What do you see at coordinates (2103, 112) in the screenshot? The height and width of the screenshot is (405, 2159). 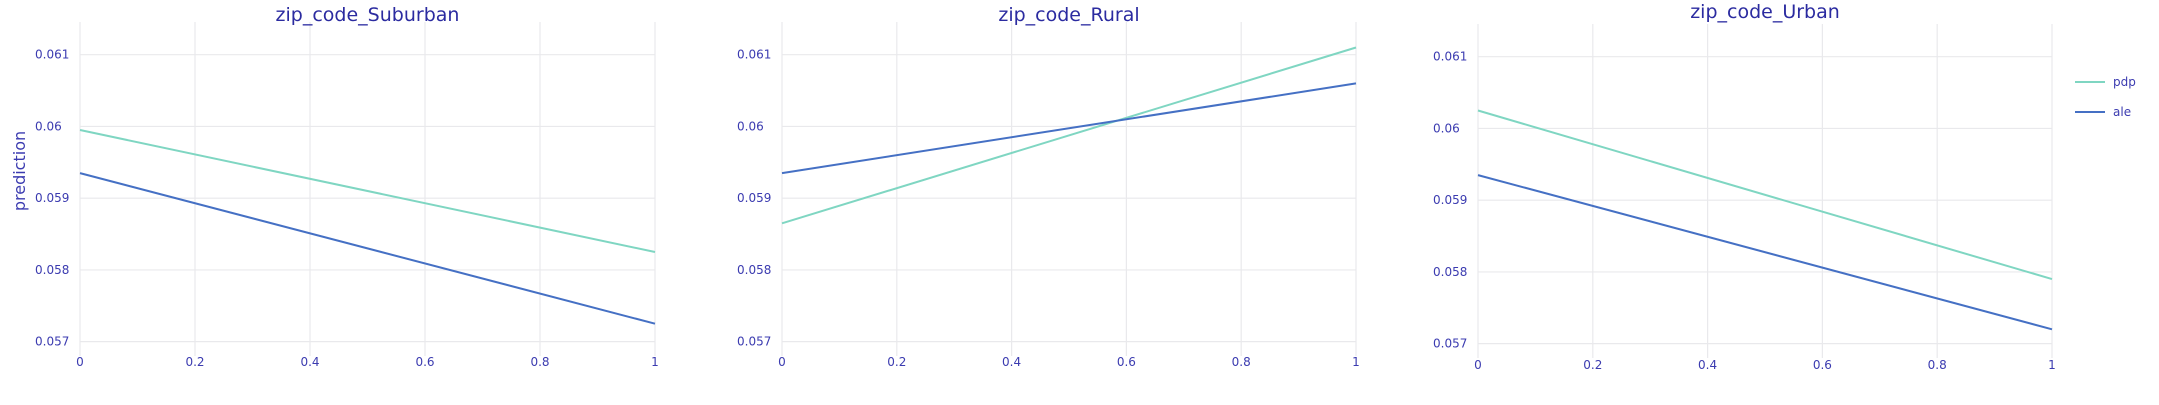 I see `legend-item-ale: ale` at bounding box center [2103, 112].